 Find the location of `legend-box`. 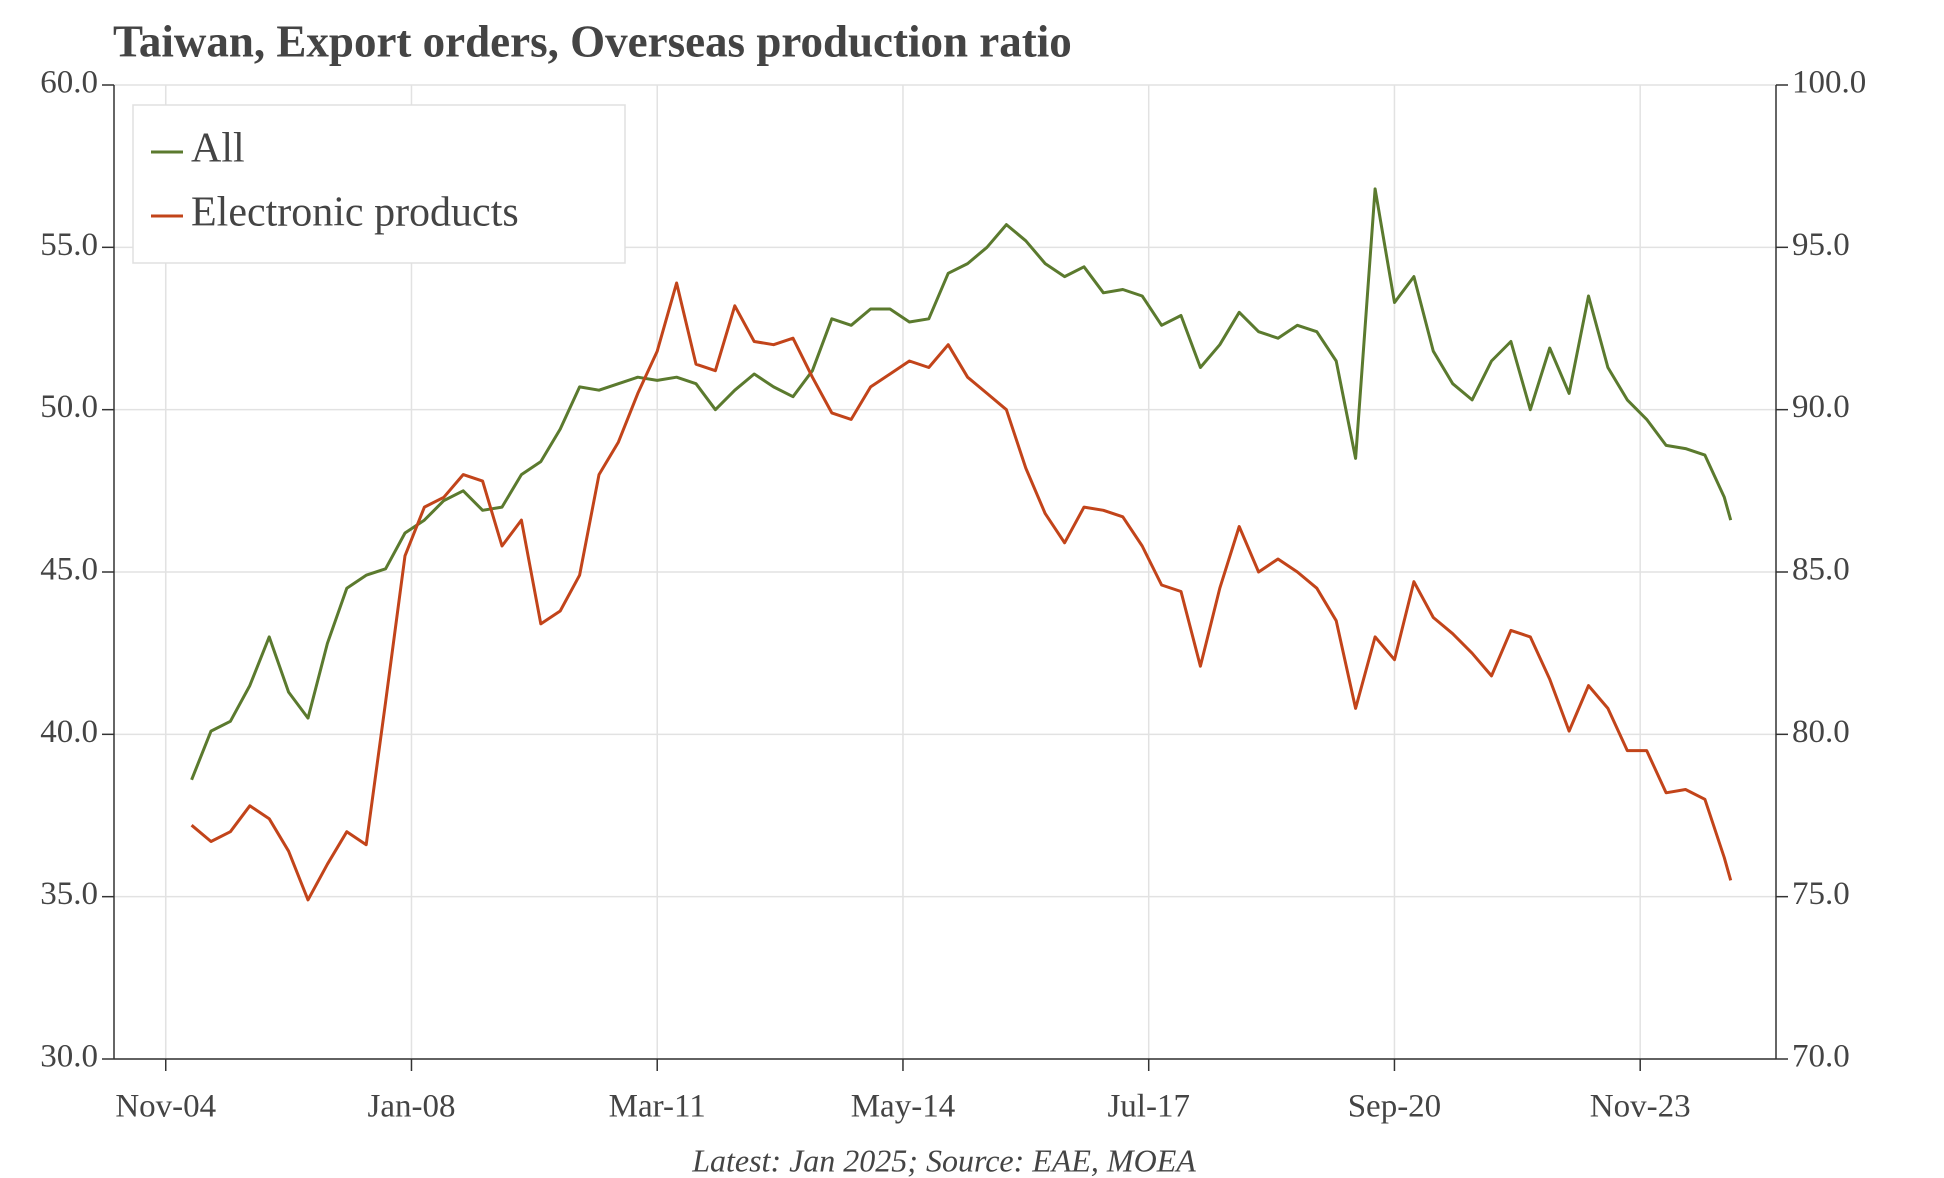

legend-box is located at coordinates (379, 184).